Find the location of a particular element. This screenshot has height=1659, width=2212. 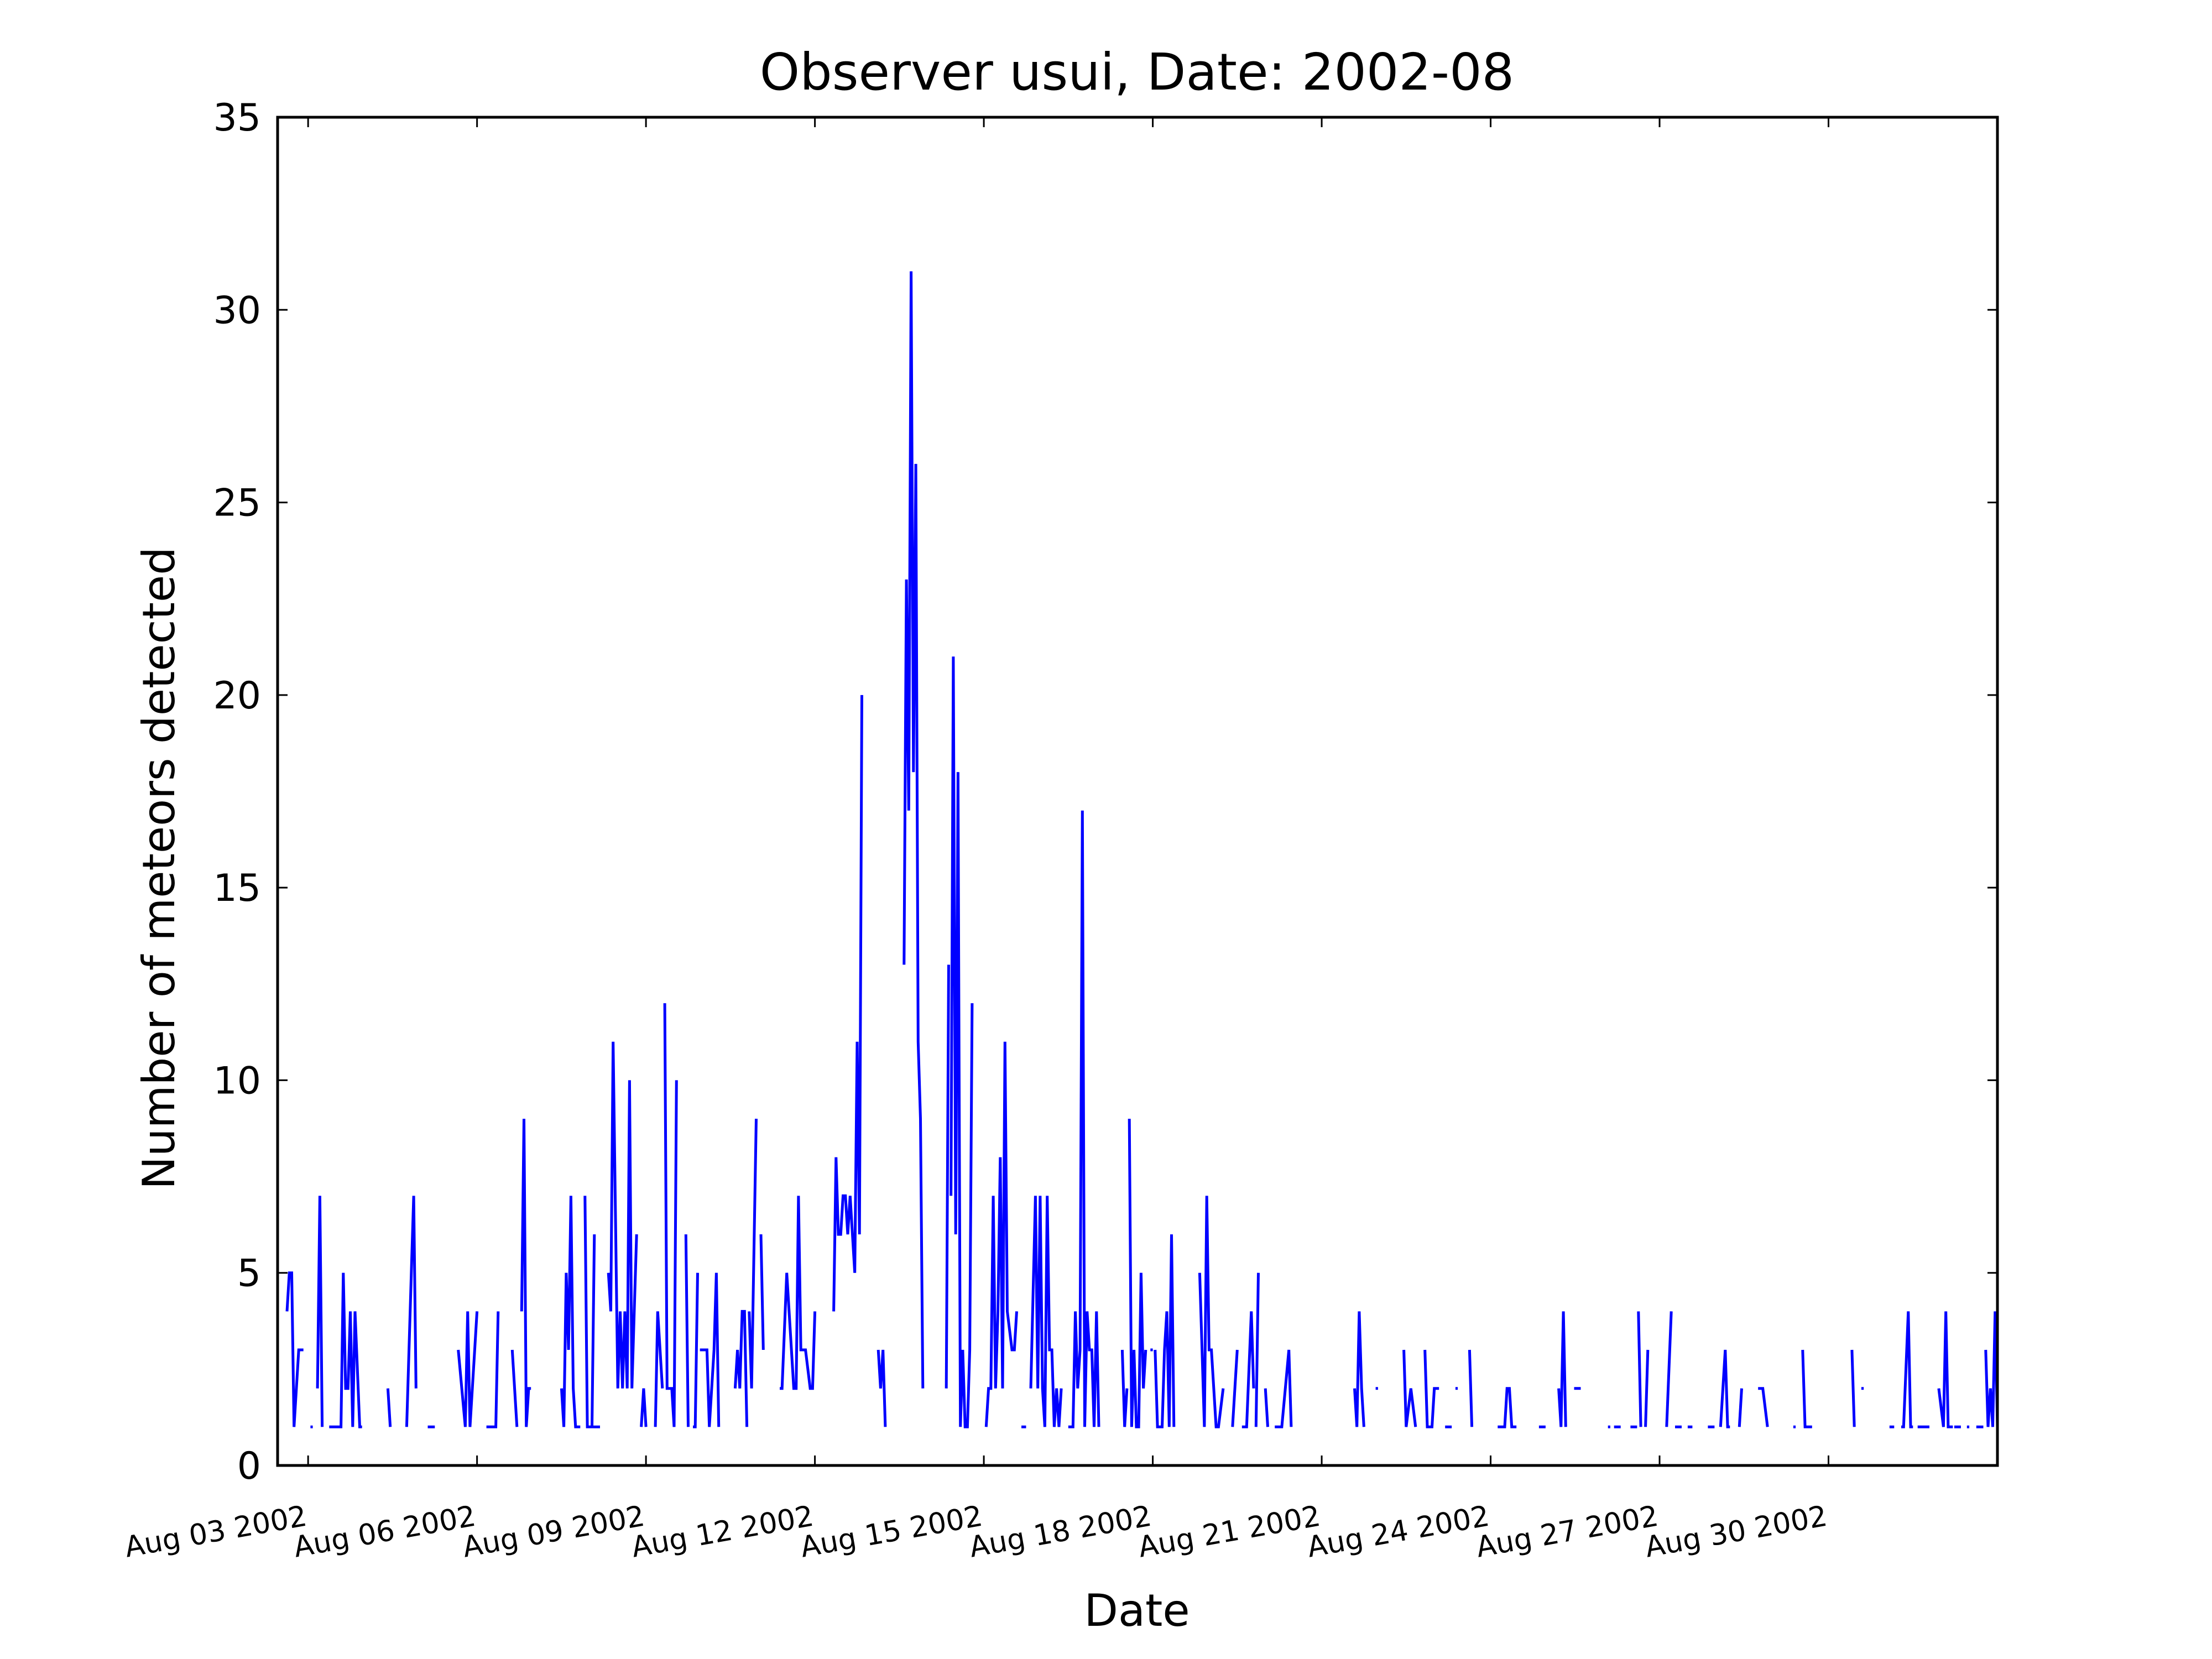

y-tick-label: 15 is located at coordinates (237, 889).